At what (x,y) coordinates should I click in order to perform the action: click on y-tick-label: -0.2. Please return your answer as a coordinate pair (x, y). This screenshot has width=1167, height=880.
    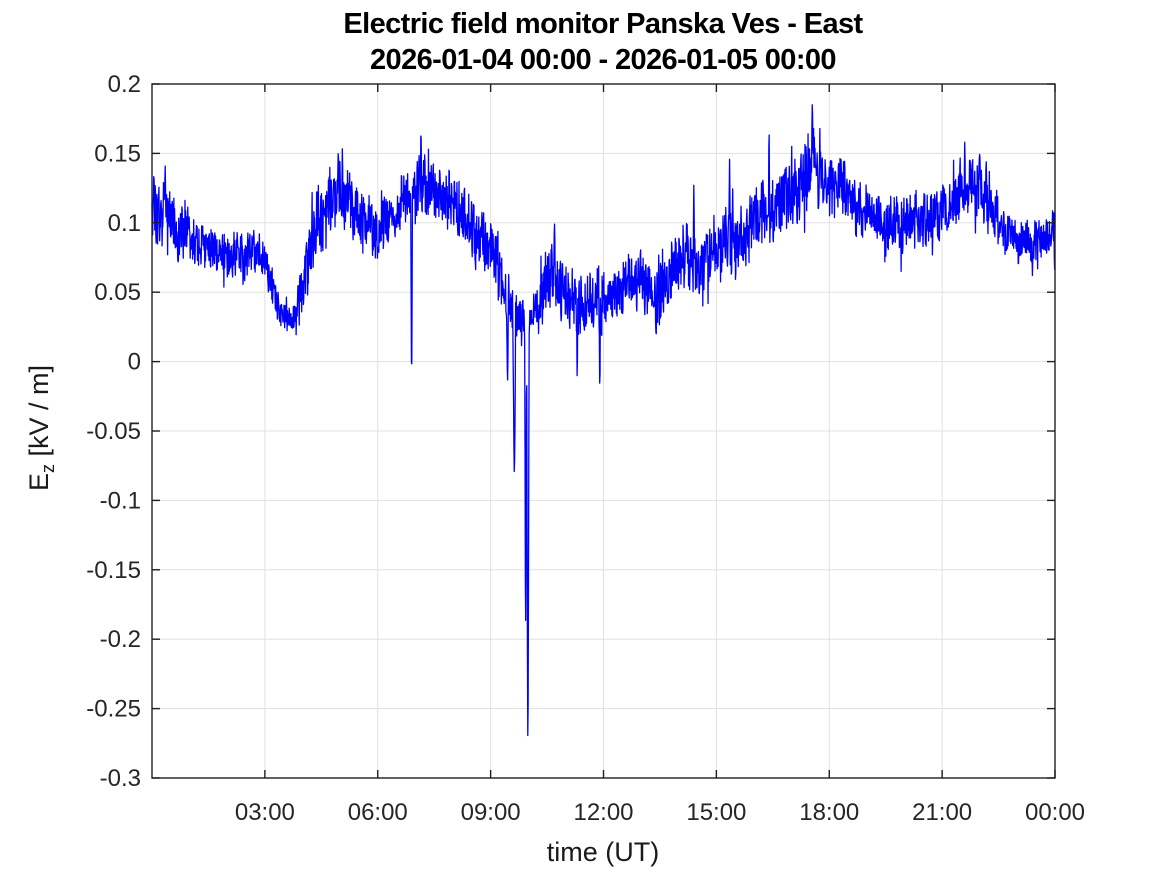
    Looking at the image, I should click on (120, 639).